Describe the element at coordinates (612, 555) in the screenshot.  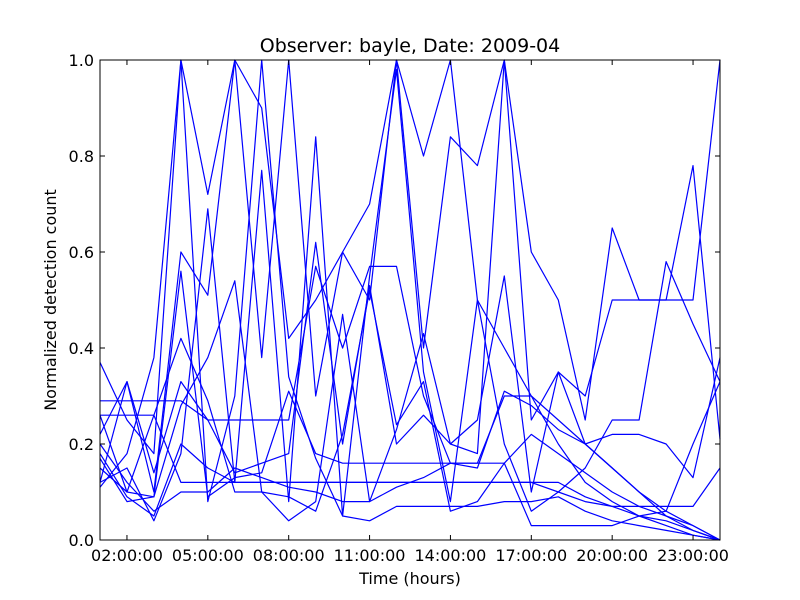
I see `x-tick-label: 20:00:00` at that location.